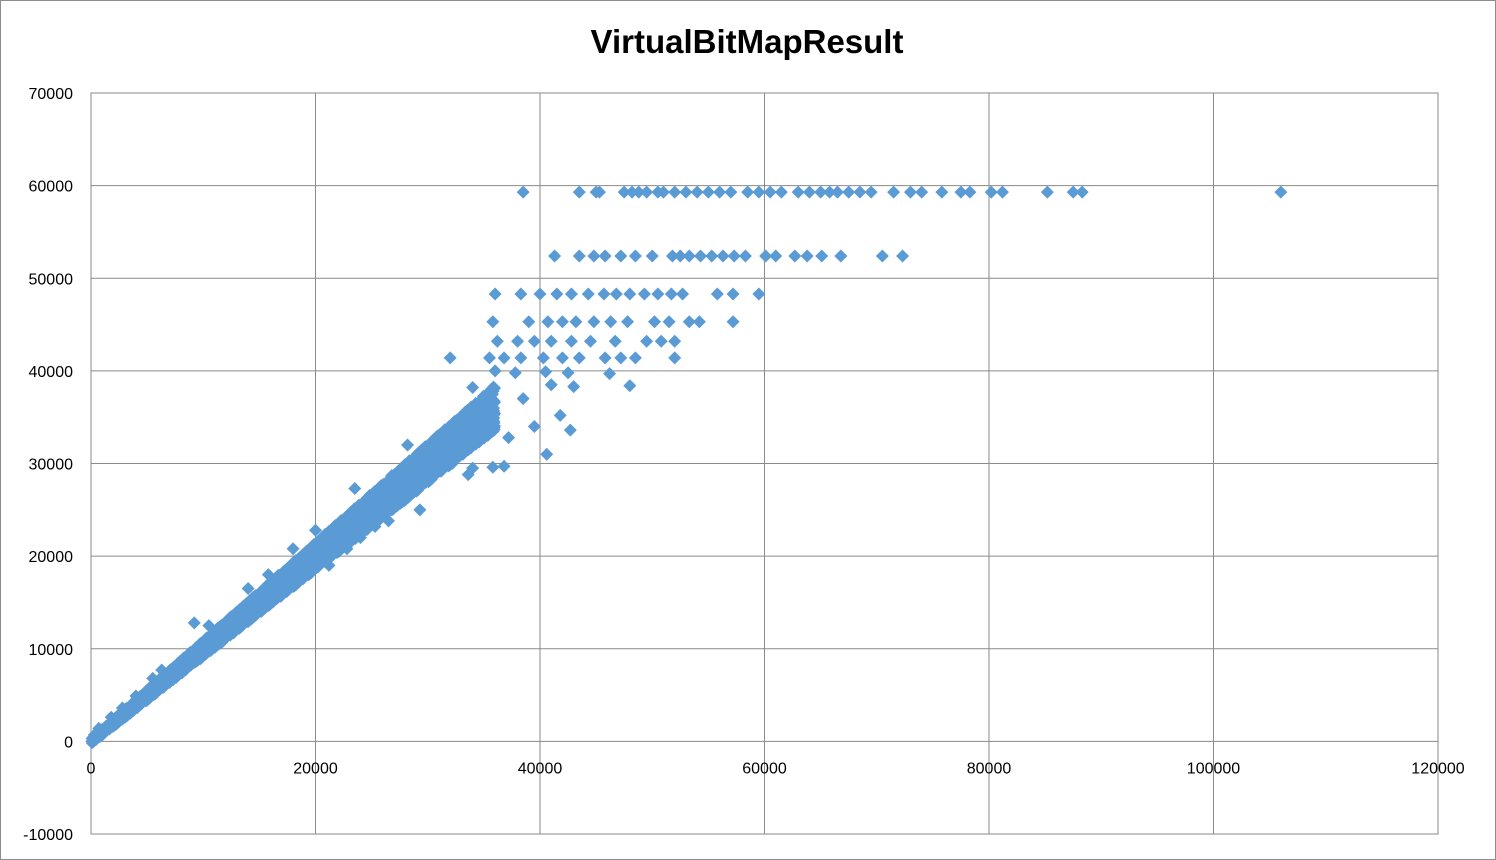 This screenshot has width=1496, height=860. I want to click on y-tick-label: 10000, so click(51, 650).